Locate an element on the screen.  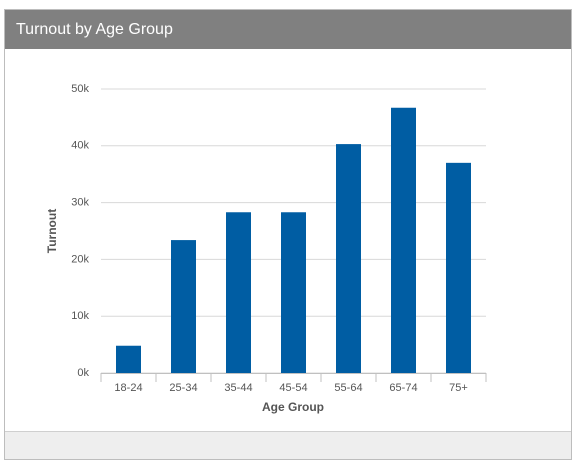
y-tick-label: 20k is located at coordinates (80, 259).